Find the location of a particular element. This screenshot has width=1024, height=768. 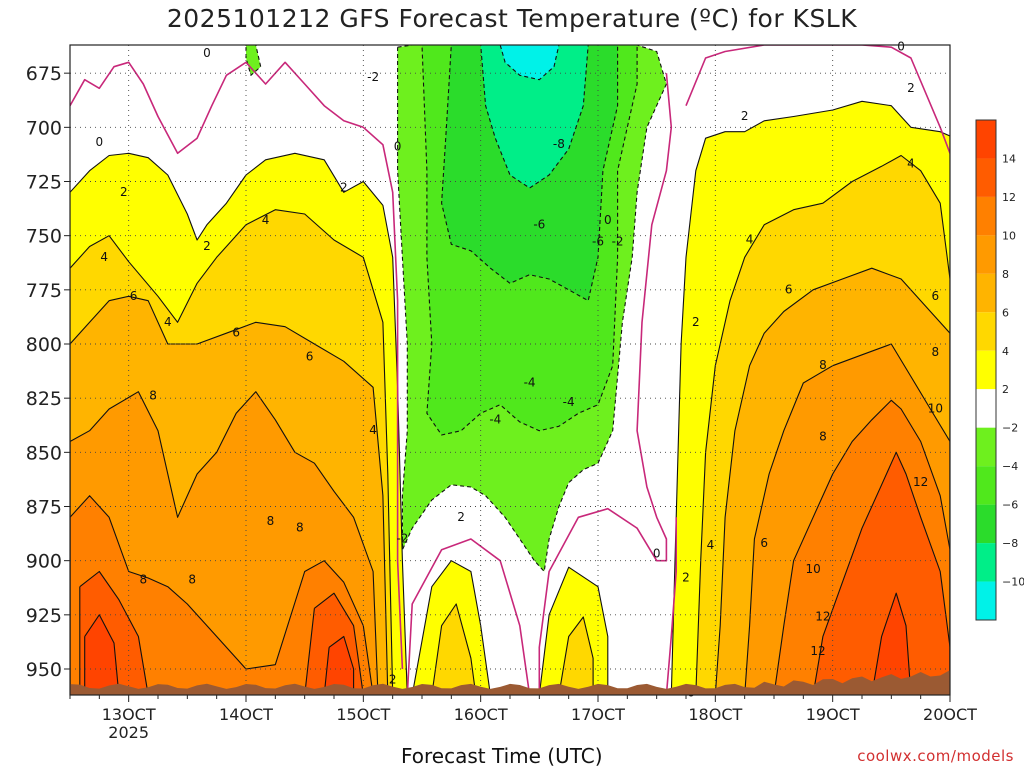

y-tick-label: 725 is located at coordinates (44, 183).